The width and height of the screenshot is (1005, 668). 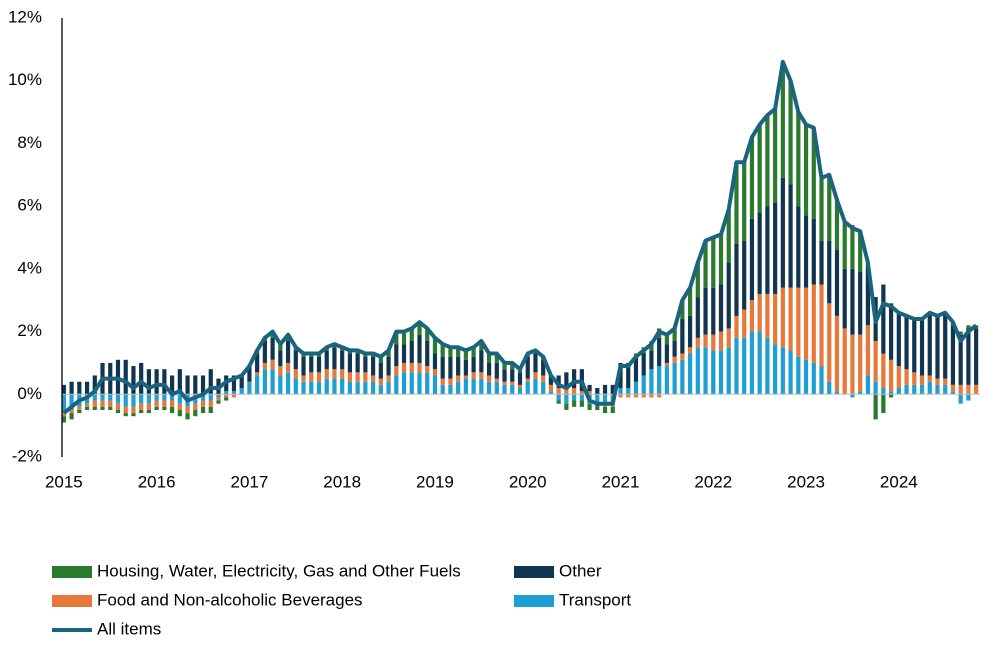 I want to click on y-tick-label: -2%, so click(x=27, y=455).